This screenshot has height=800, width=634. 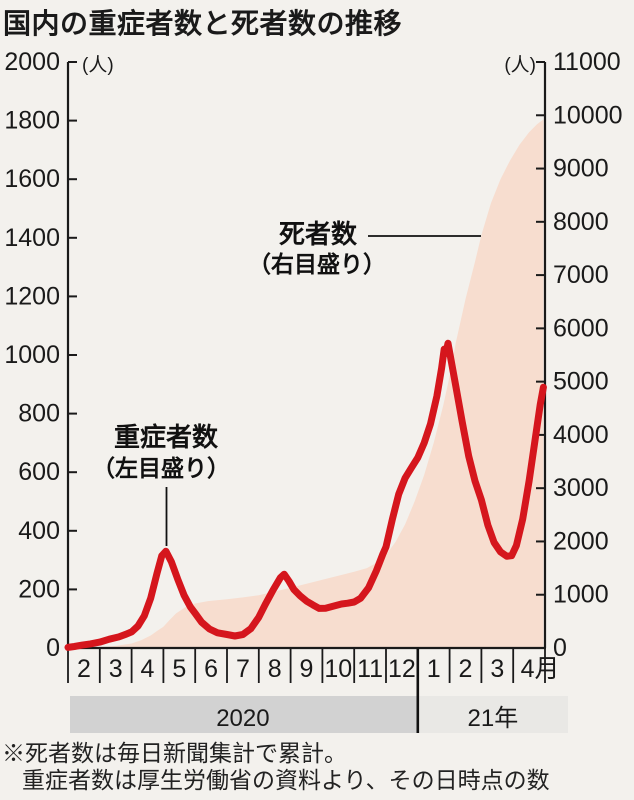 I want to click on right-tick-label: 11000, so click(x=587, y=62).